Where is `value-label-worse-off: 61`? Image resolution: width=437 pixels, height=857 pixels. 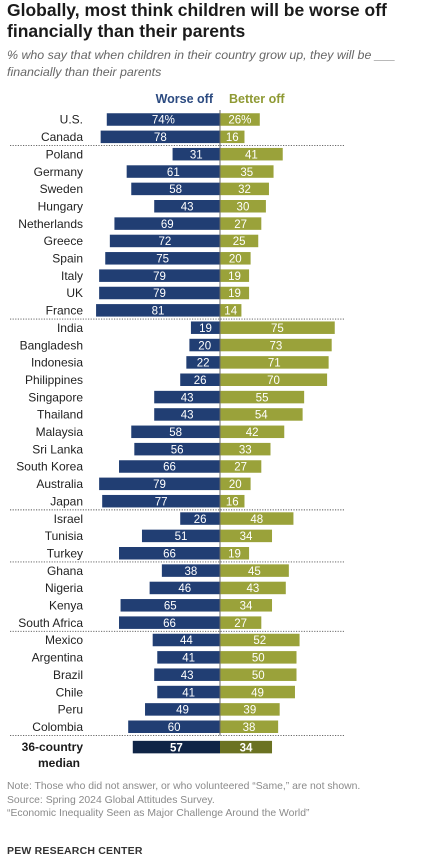
value-label-worse-off: 61 is located at coordinates (173, 173).